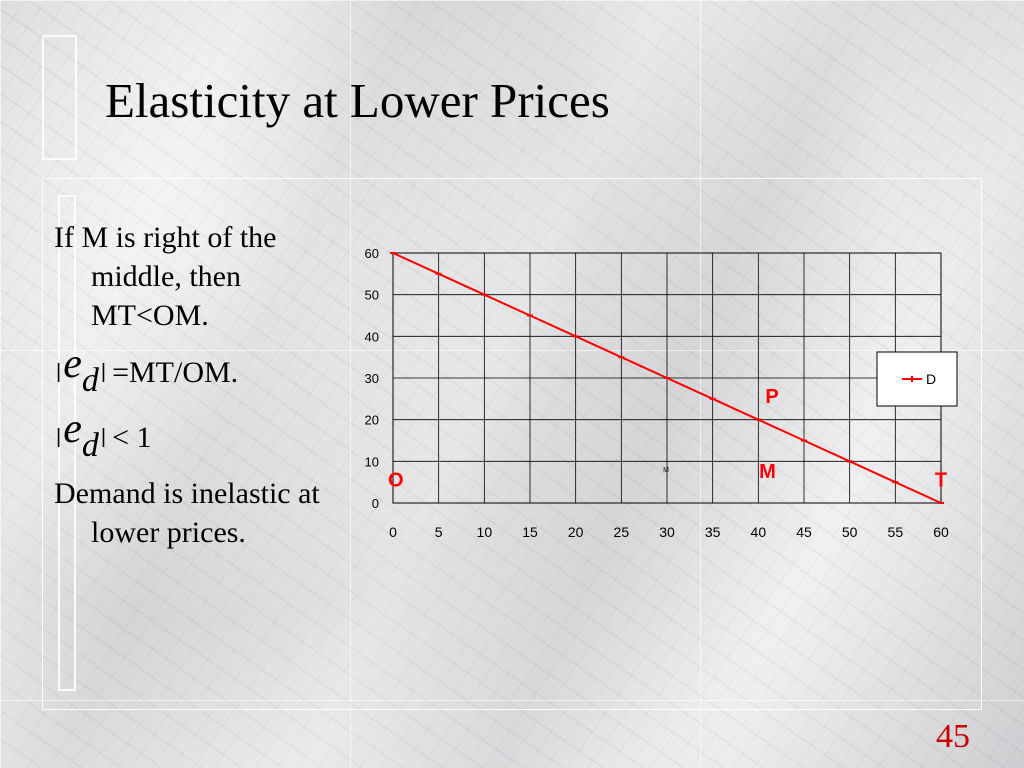 The image size is (1024, 768). What do you see at coordinates (530, 532) in the screenshot?
I see `x-tick-label: 15` at bounding box center [530, 532].